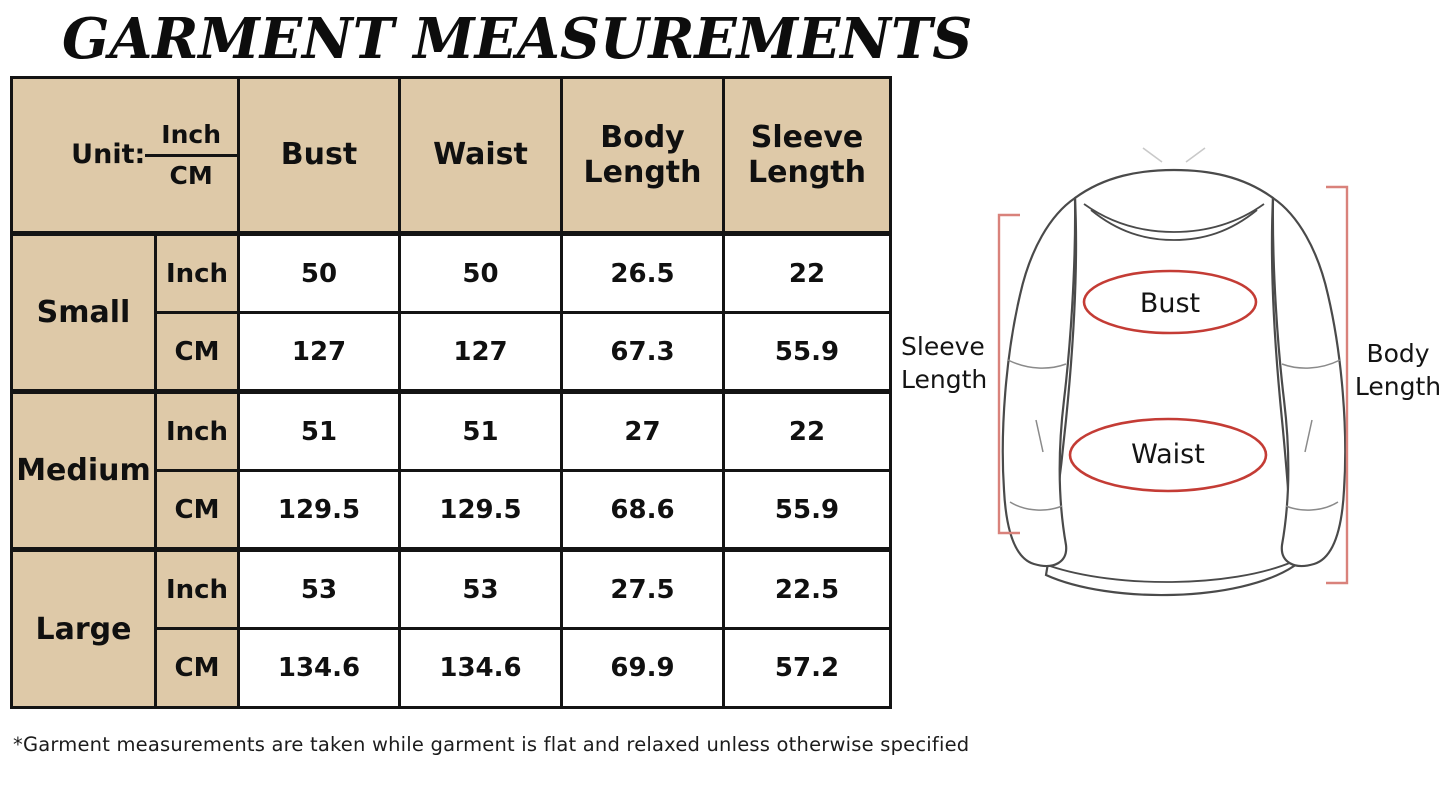 This screenshot has height=799, width=1445. Describe the element at coordinates (1171, 572) in the screenshot. I see `hem-seam` at that location.